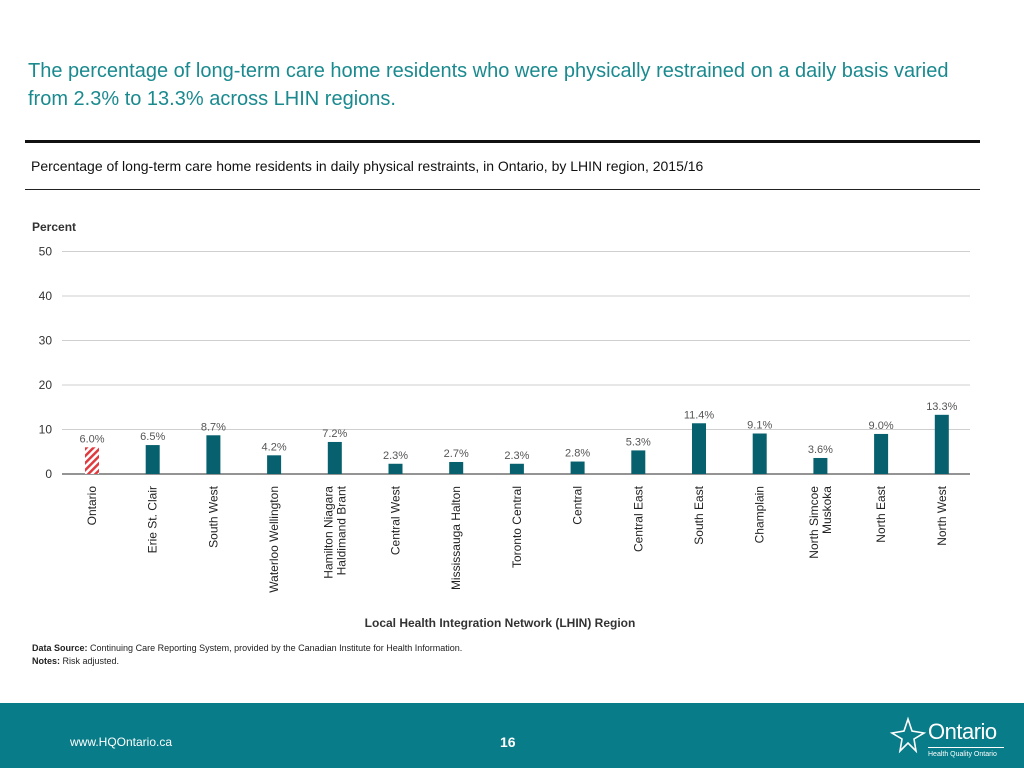 Image resolution: width=1024 pixels, height=768 pixels. Describe the element at coordinates (328, 532) in the screenshot. I see `category-label: Hamilton Niagara` at that location.